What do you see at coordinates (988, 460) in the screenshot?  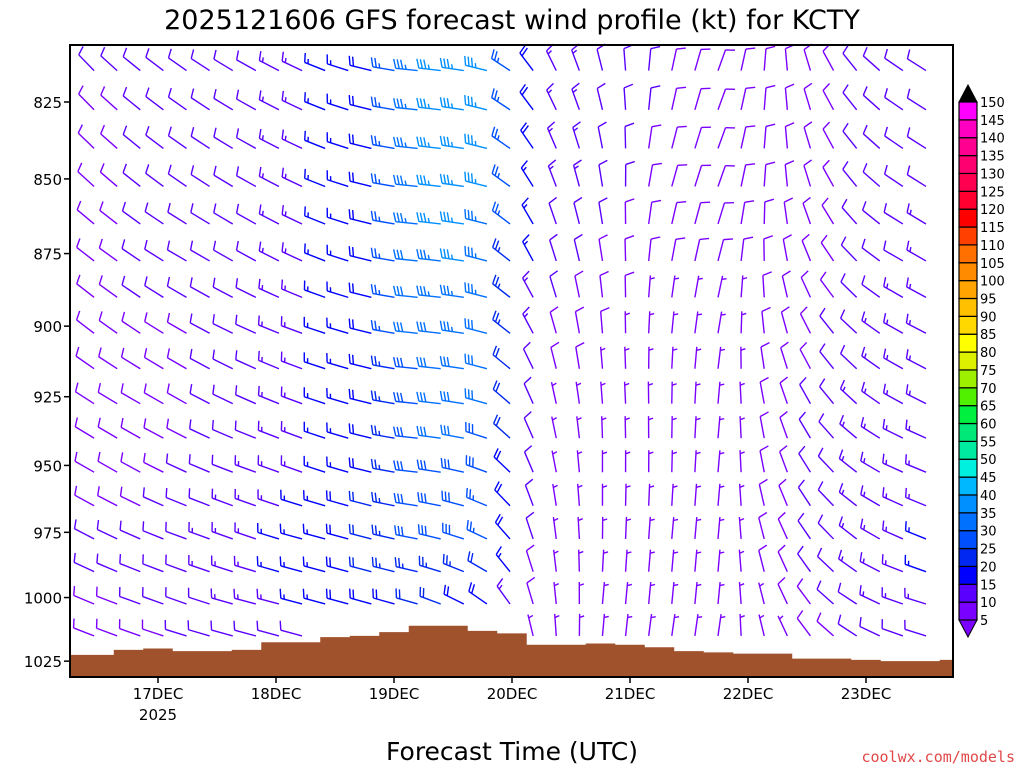 I see `colorbar-label: 50` at bounding box center [988, 460].